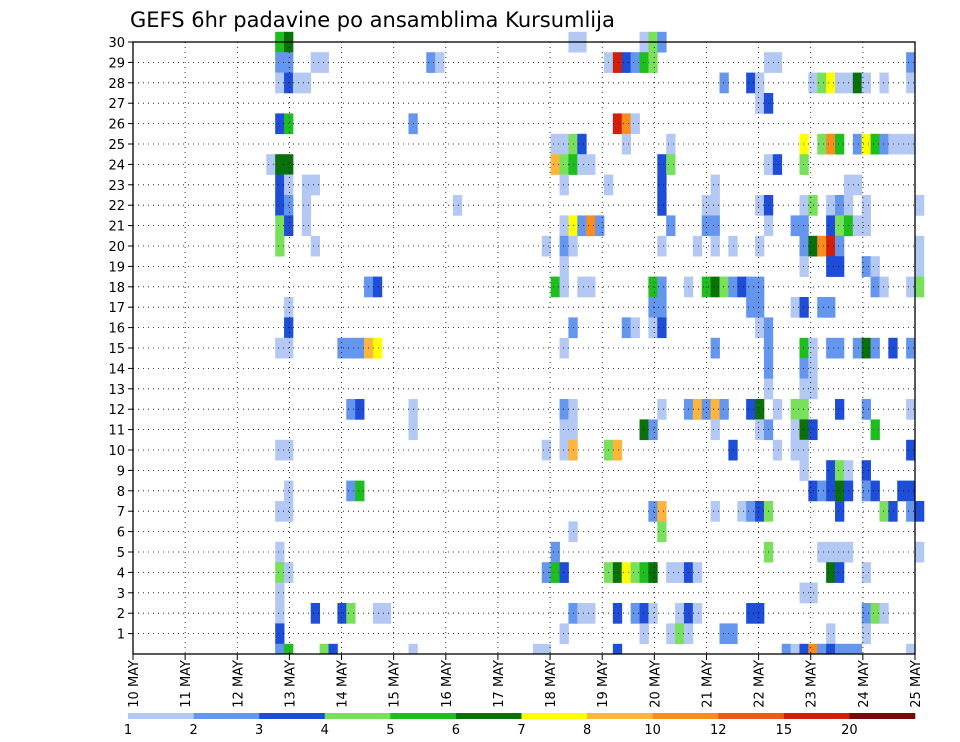 This screenshot has width=960, height=742. Describe the element at coordinates (116, 349) in the screenshot. I see `y-tick-label: 15` at that location.